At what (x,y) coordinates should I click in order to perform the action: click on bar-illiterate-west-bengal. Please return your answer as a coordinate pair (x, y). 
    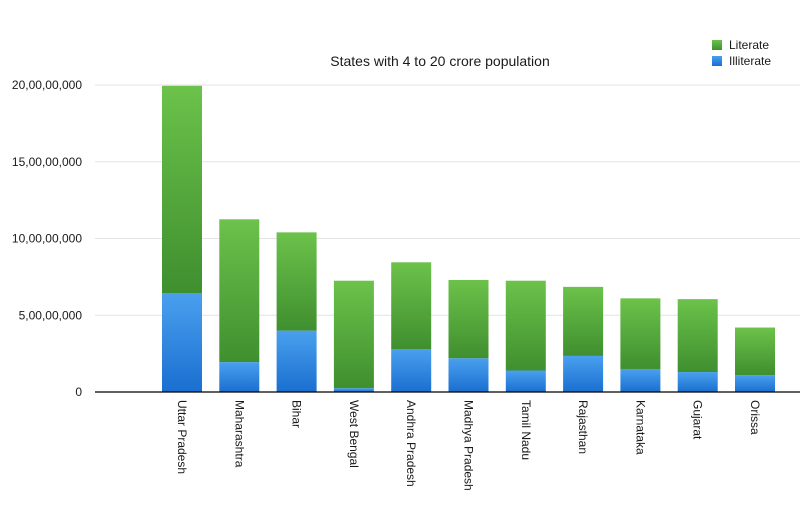
    Looking at the image, I should click on (353, 390).